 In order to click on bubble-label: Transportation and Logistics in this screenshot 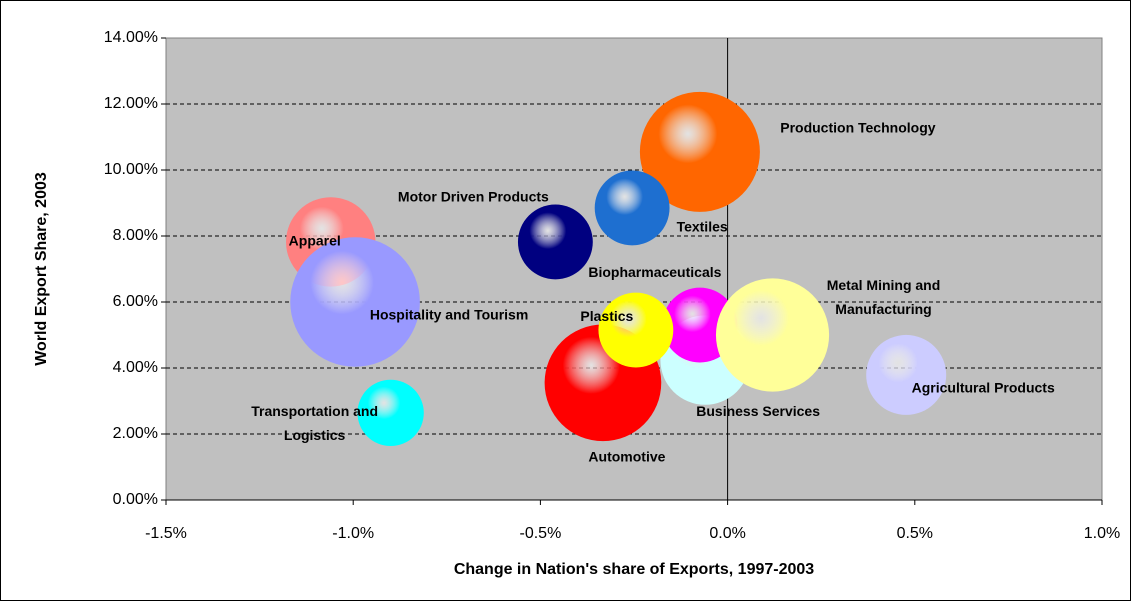, I will do `click(314, 423)`.